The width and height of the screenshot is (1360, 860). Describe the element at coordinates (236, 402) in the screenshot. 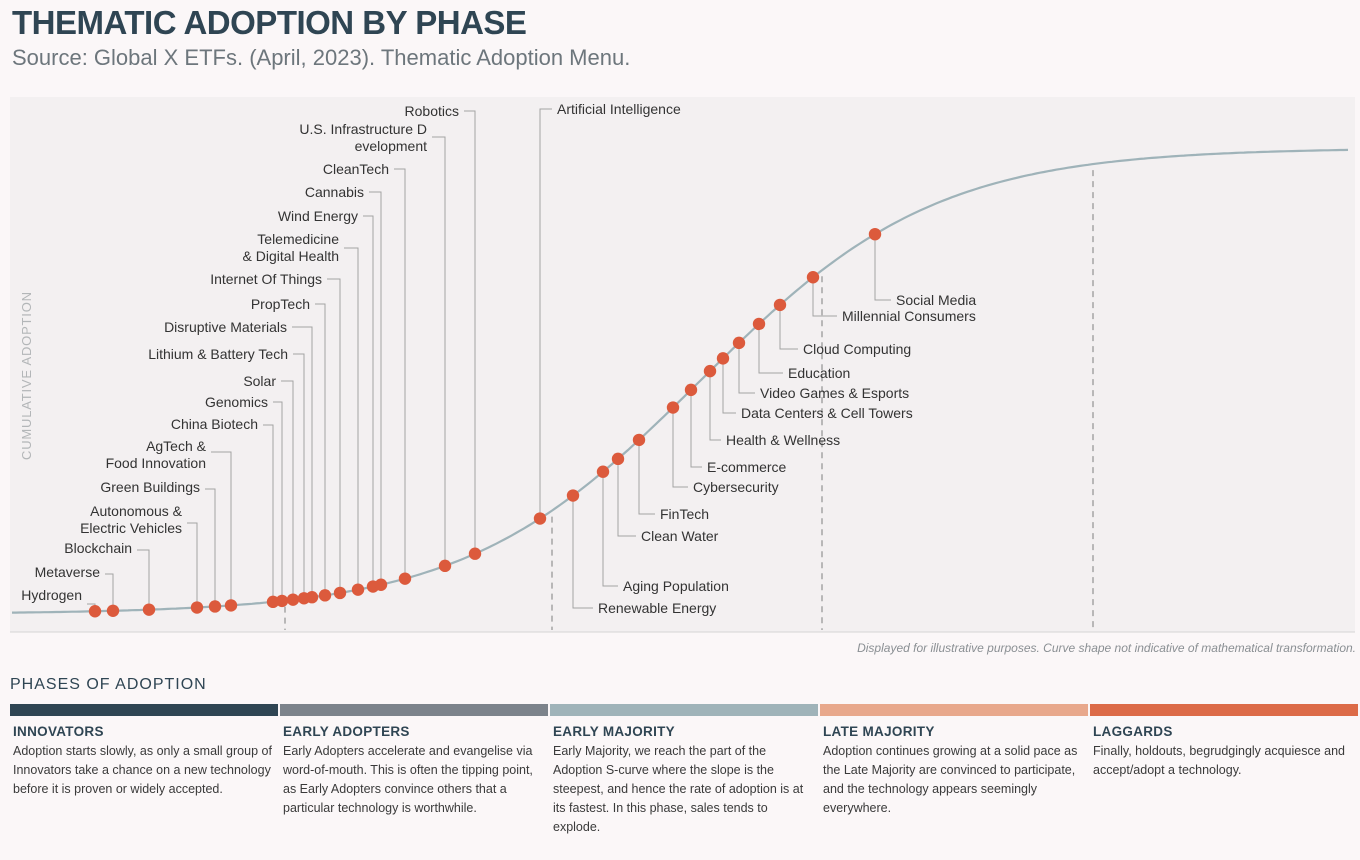

I see `theme-label: Genomics` at that location.